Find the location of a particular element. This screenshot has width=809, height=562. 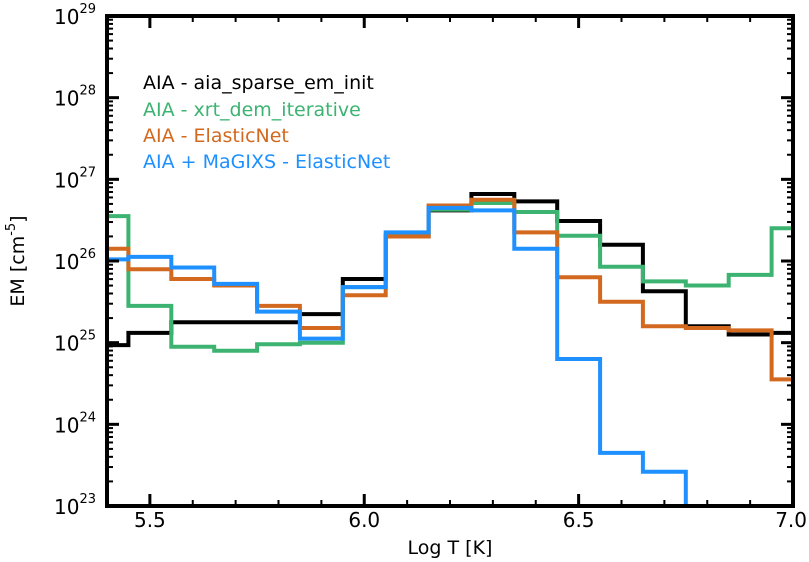

y-tick-label: 1025 is located at coordinates (75, 342).